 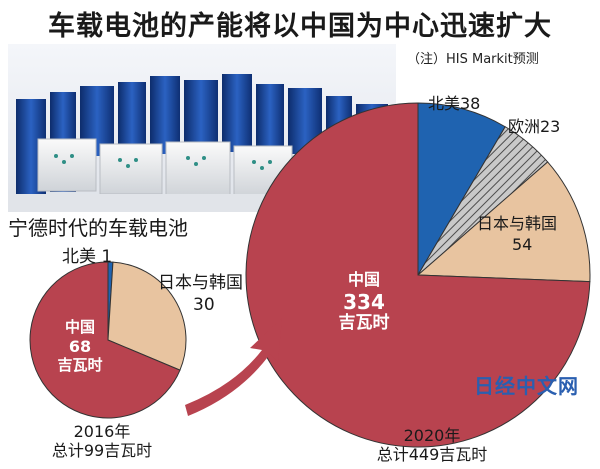 I want to click on page-title: 车载电池的产能将以中国为中心迅速扩大, so click(x=300, y=26).